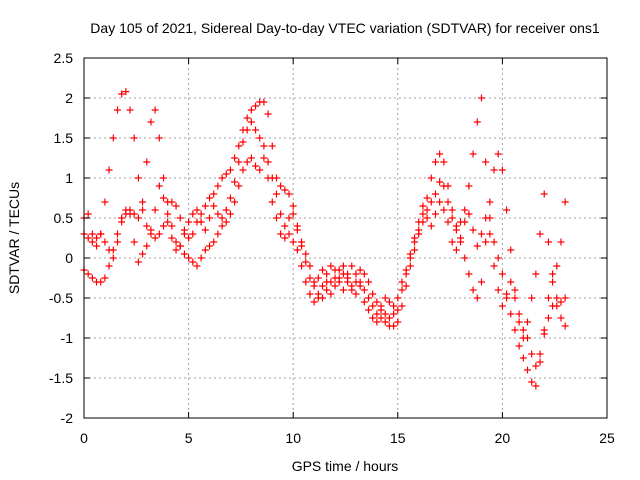 Image resolution: width=640 pixels, height=480 pixels. What do you see at coordinates (67, 338) in the screenshot?
I see `y-tick-label: -1` at bounding box center [67, 338].